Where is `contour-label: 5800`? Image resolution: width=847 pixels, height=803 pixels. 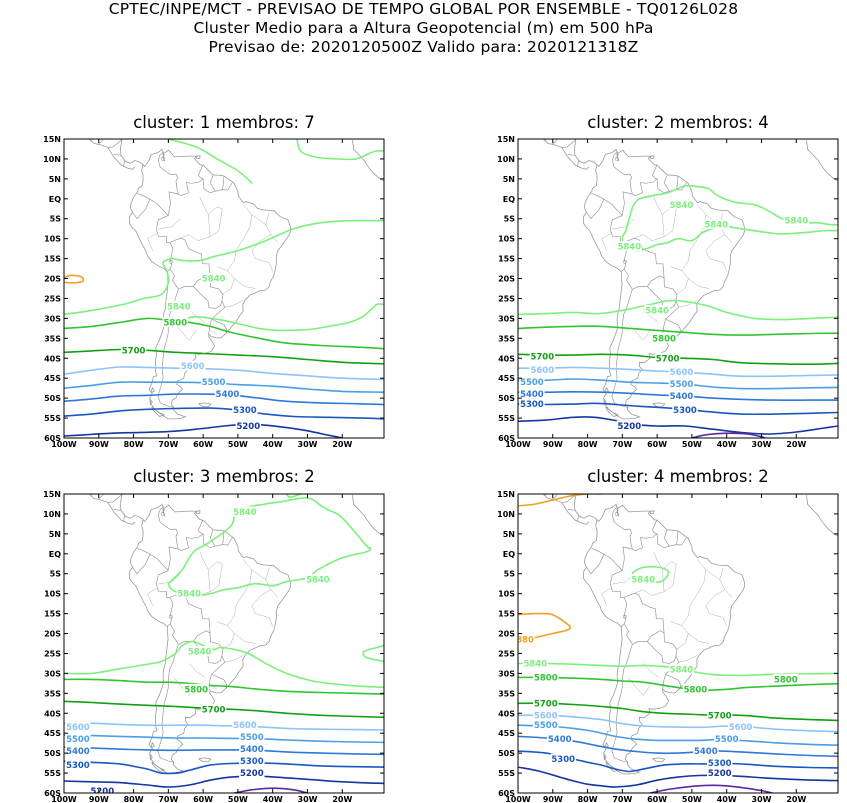 contour-label: 5800 is located at coordinates (696, 690).